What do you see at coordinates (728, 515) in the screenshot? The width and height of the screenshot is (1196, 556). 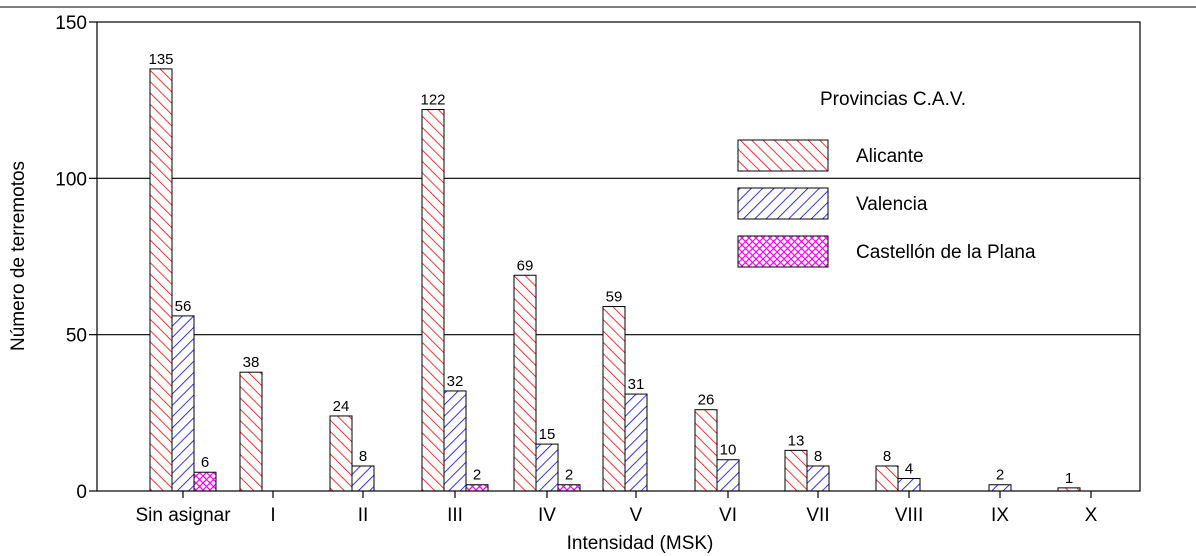 I see `x-tick-label: VI` at bounding box center [728, 515].